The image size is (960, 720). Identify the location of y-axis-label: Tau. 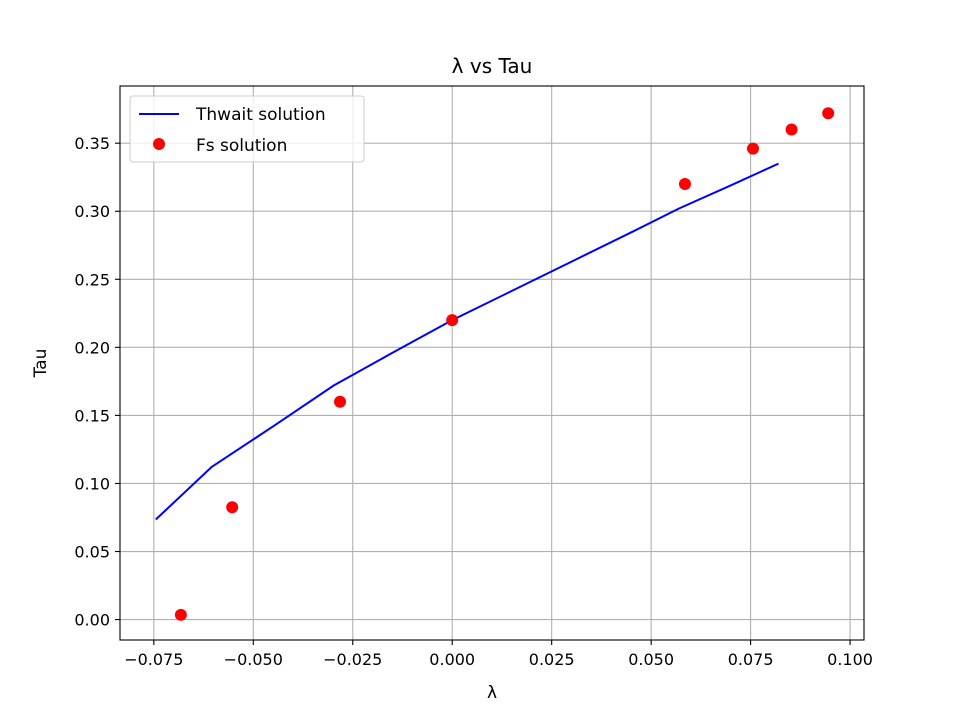
(41, 364).